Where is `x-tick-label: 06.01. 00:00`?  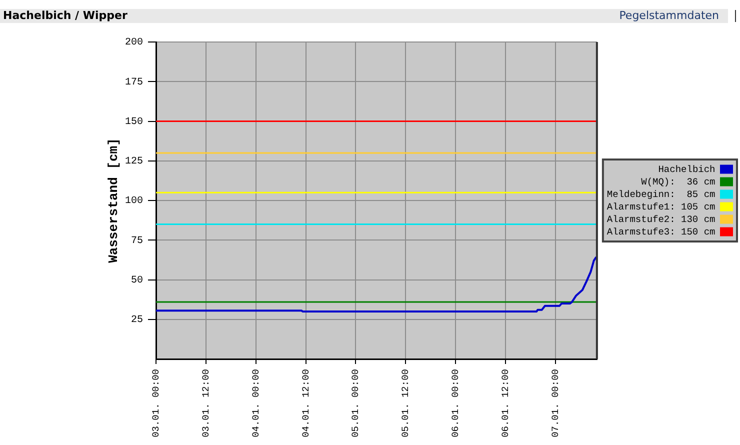 x-tick-label: 06.01. 00:00 is located at coordinates (456, 403).